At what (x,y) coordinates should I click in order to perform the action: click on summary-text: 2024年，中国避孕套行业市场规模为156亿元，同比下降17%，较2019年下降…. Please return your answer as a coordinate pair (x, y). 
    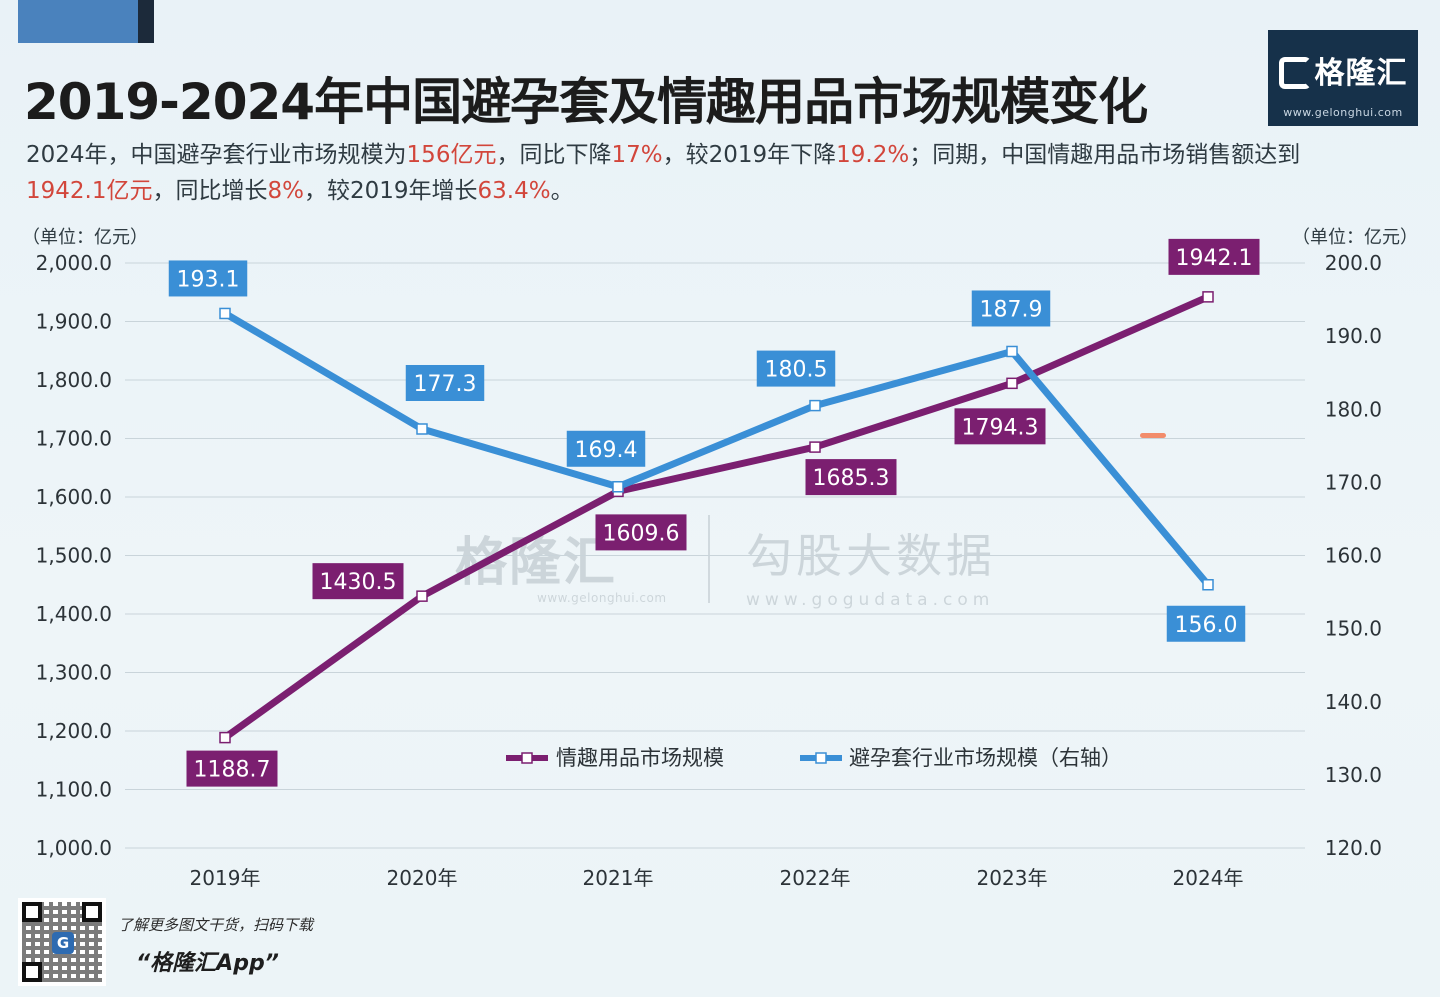
    Looking at the image, I should click on (671, 173).